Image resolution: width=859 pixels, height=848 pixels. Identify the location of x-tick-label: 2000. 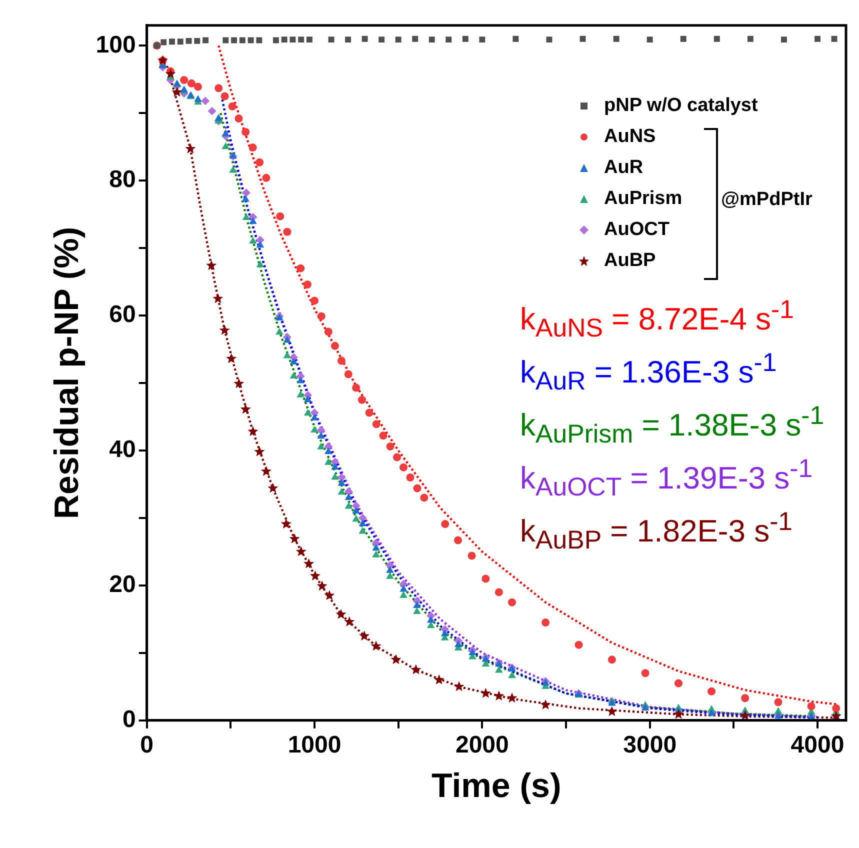
(482, 744).